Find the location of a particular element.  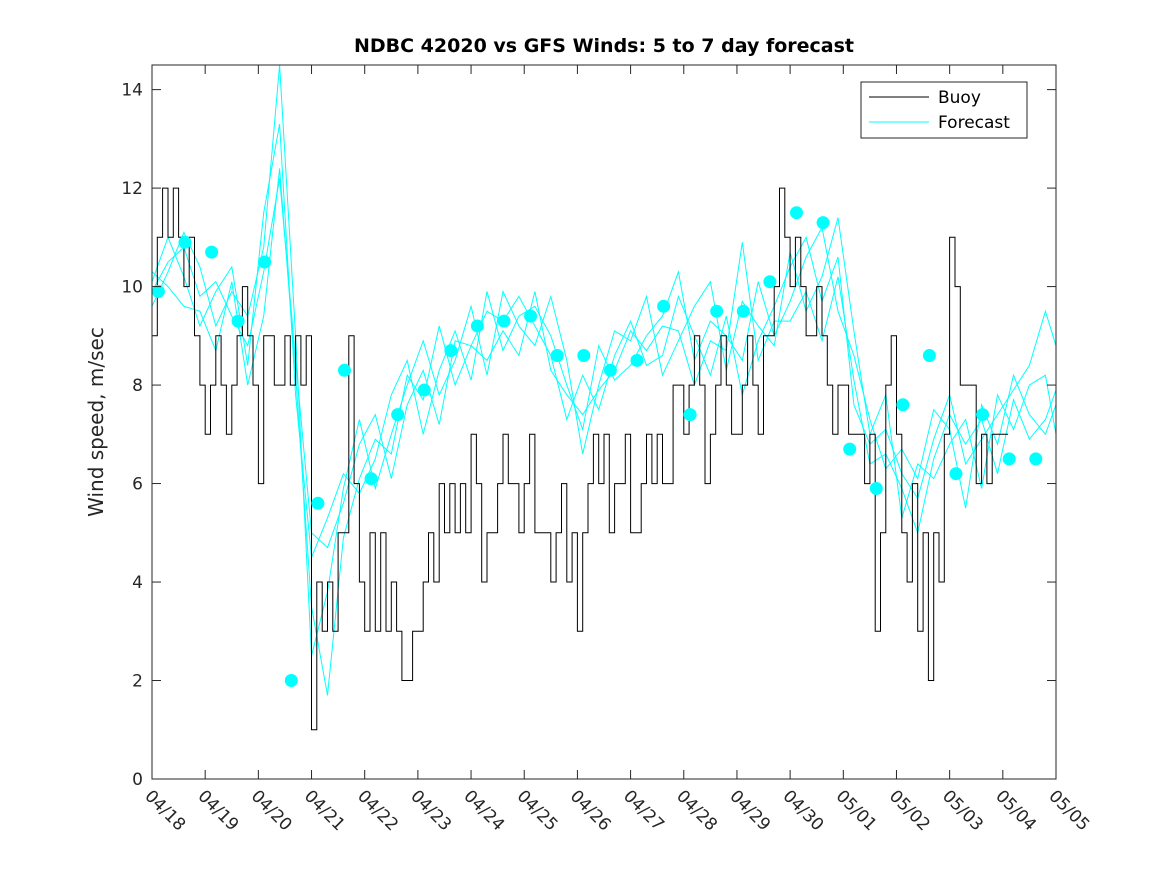

y-tick-label: 6 is located at coordinates (137, 485).